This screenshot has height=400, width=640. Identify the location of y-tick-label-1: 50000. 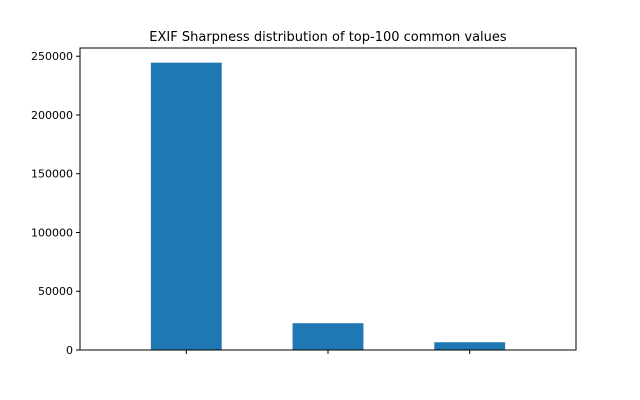
(55, 291).